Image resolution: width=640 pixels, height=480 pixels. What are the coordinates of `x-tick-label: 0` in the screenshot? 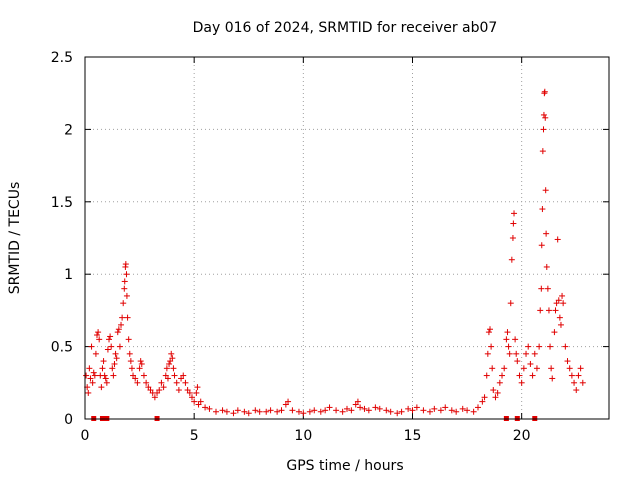 It's located at (85, 436).